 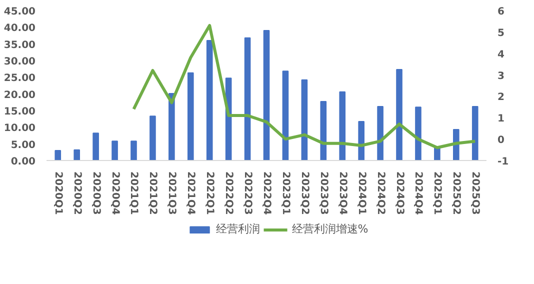 I want to click on x-tick-label: 2023Q3, so click(x=323, y=193).